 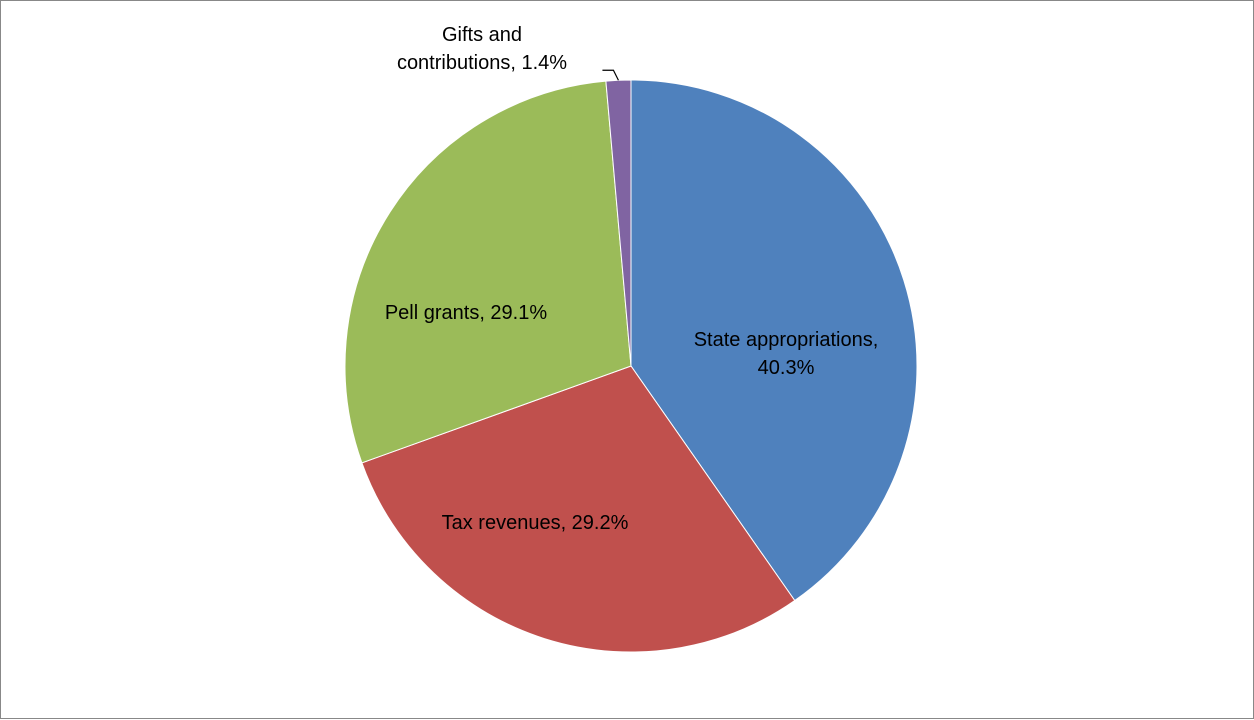 I want to click on pie-slice-tax-revenues, so click(x=578, y=509).